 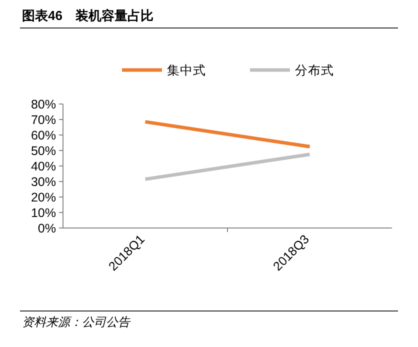 What do you see at coordinates (43, 167) in the screenshot?
I see `y-tick-label: 40%` at bounding box center [43, 167].